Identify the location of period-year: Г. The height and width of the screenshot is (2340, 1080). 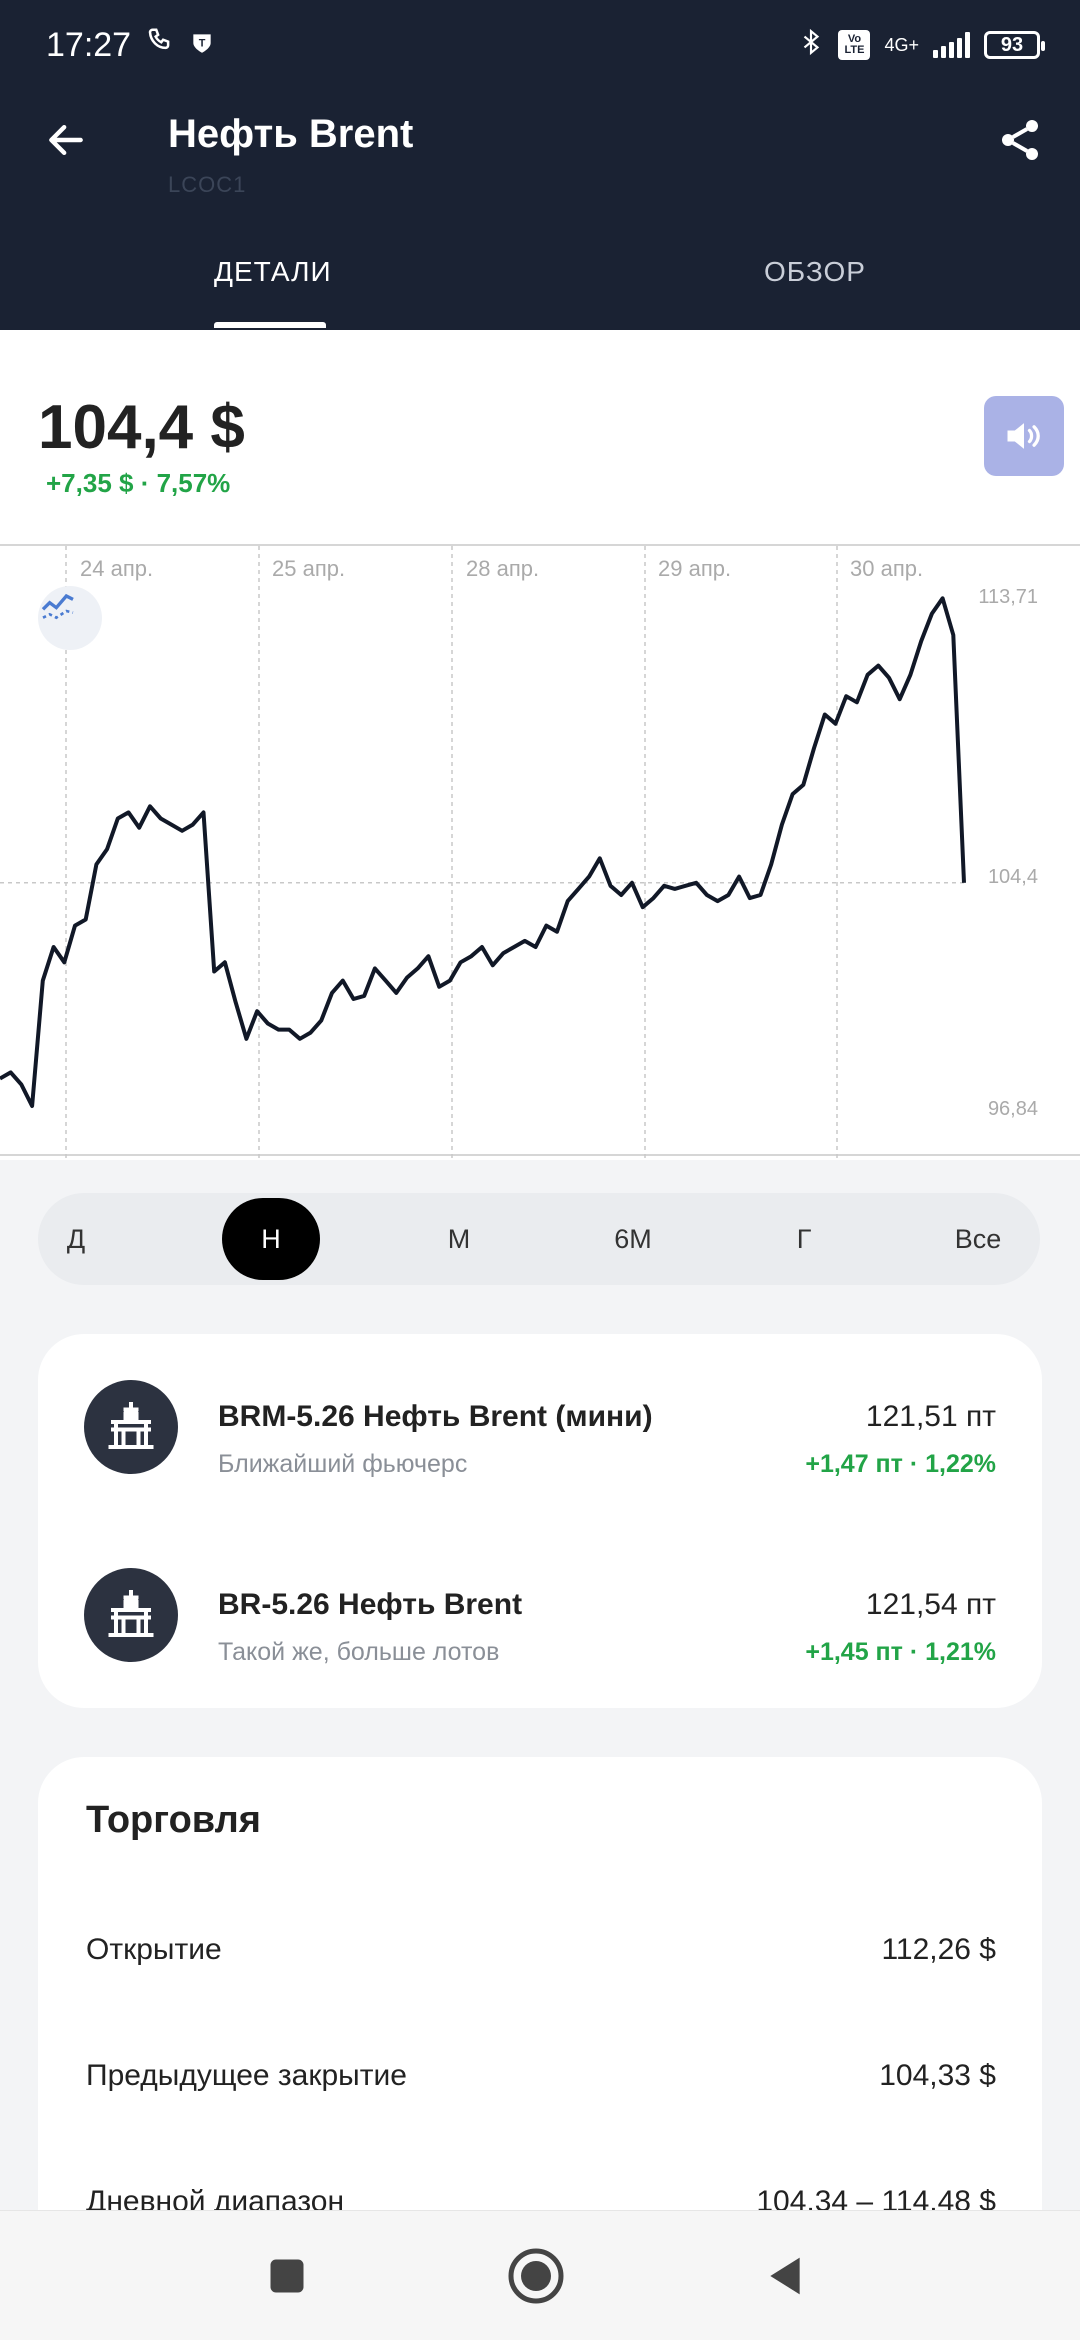
(804, 1238).